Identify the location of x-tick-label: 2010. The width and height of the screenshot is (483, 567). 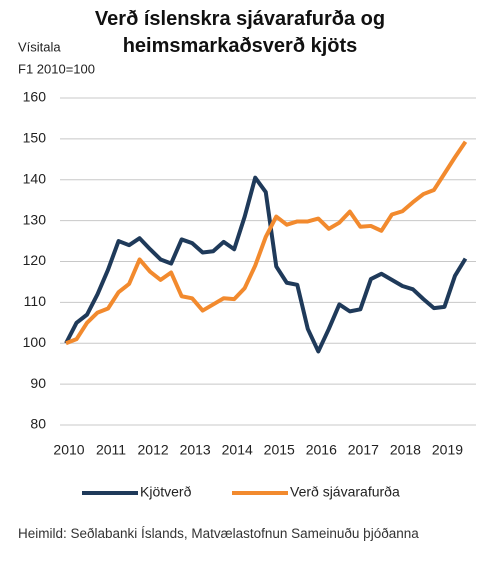
(68, 450).